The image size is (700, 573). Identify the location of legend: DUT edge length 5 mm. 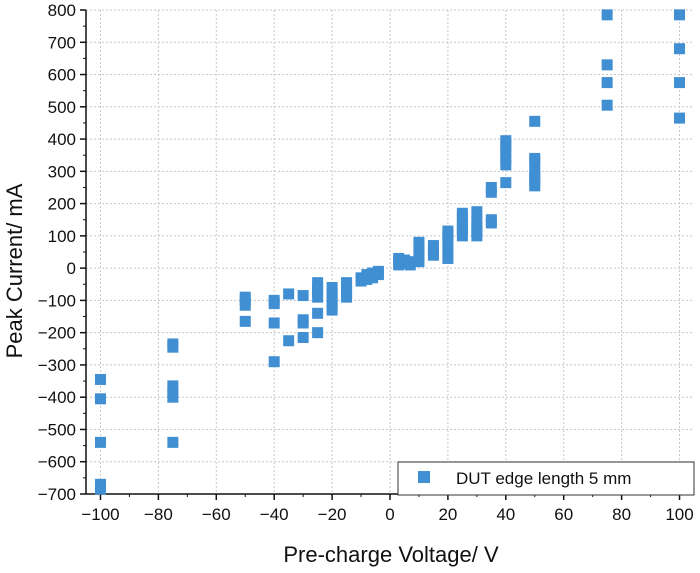
(546, 478).